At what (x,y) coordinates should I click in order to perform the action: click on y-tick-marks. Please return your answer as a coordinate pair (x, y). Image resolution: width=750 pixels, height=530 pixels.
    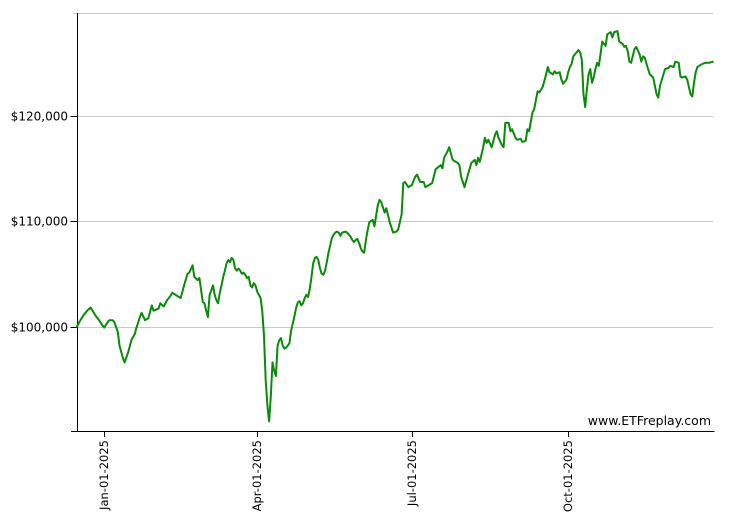
    Looking at the image, I should click on (73, 222).